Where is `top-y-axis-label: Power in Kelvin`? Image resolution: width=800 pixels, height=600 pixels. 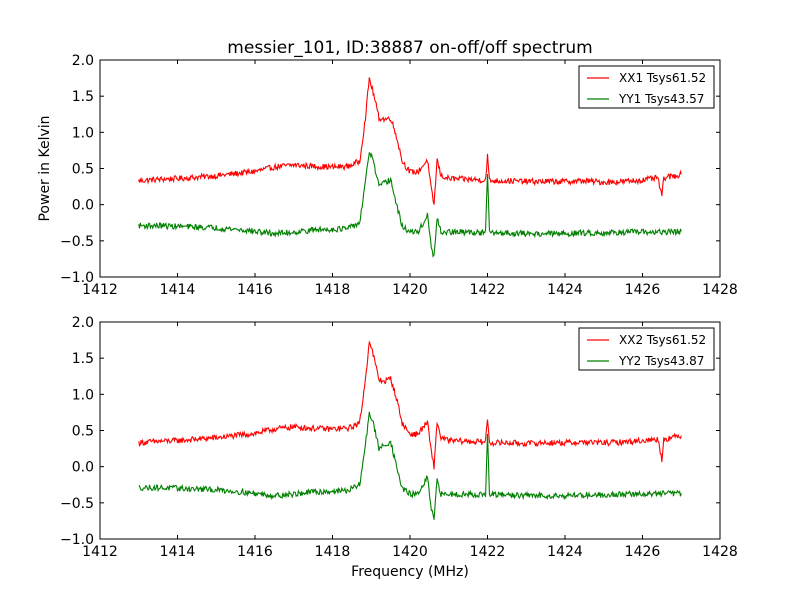
top-y-axis-label: Power in Kelvin is located at coordinates (45, 168).